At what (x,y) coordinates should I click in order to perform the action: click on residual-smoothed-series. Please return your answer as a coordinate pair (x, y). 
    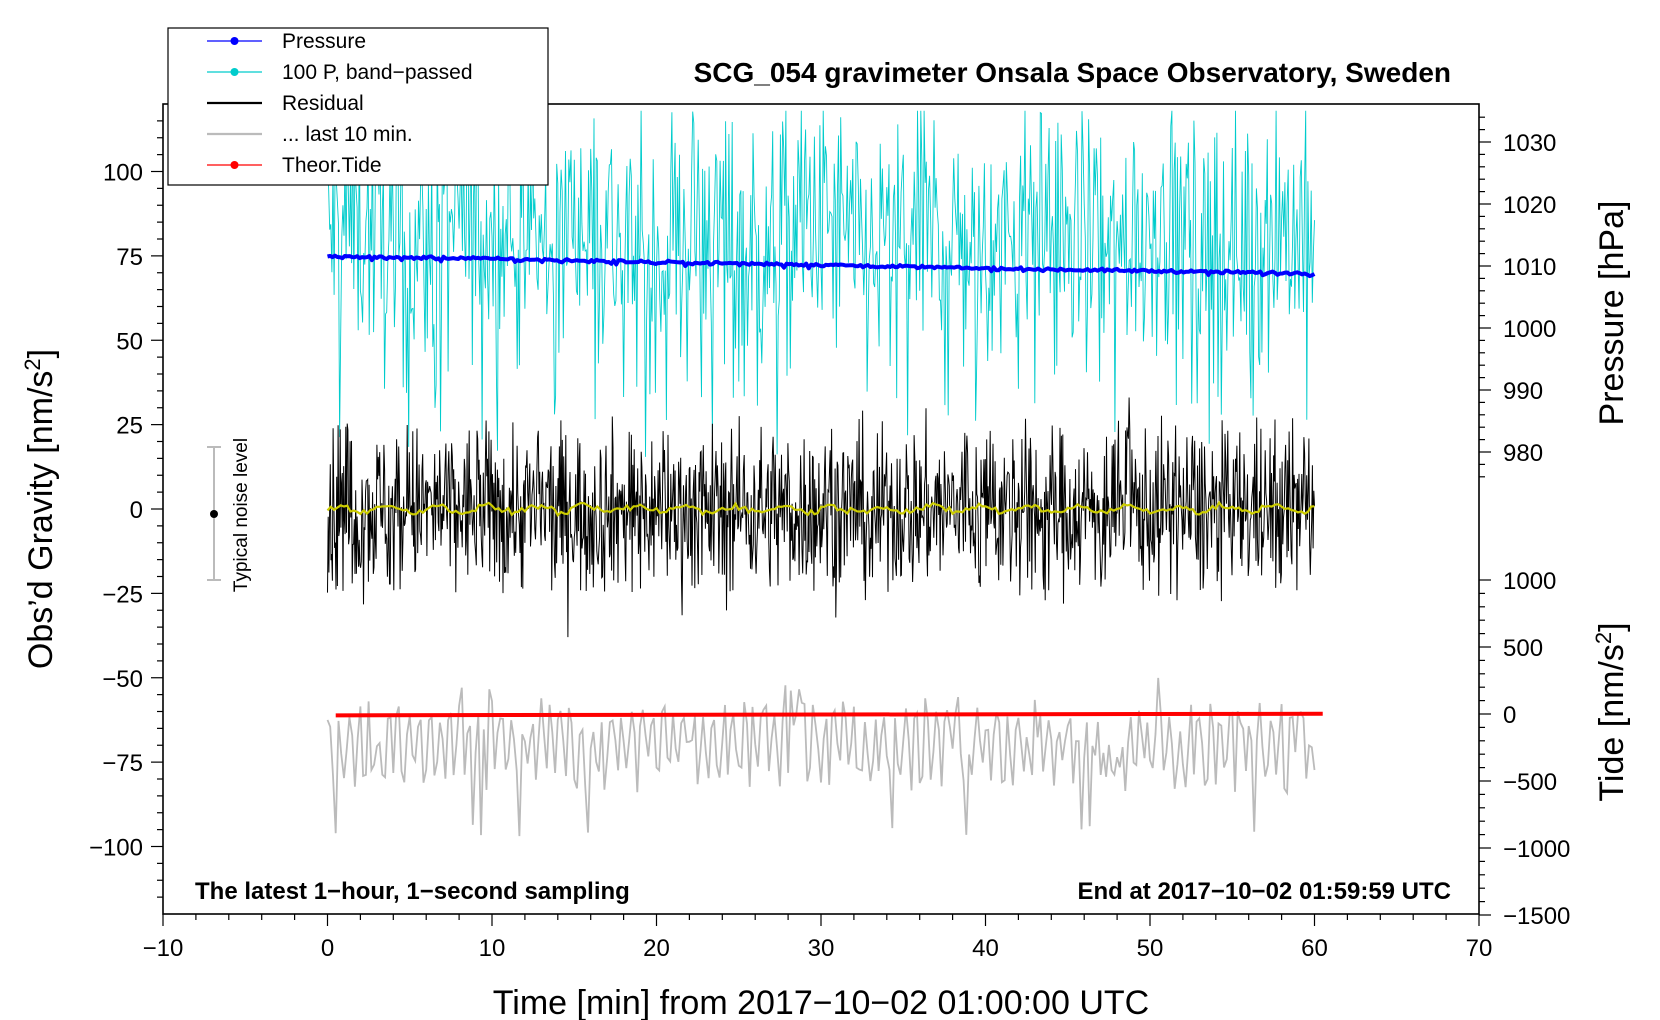
    Looking at the image, I should click on (820, 509).